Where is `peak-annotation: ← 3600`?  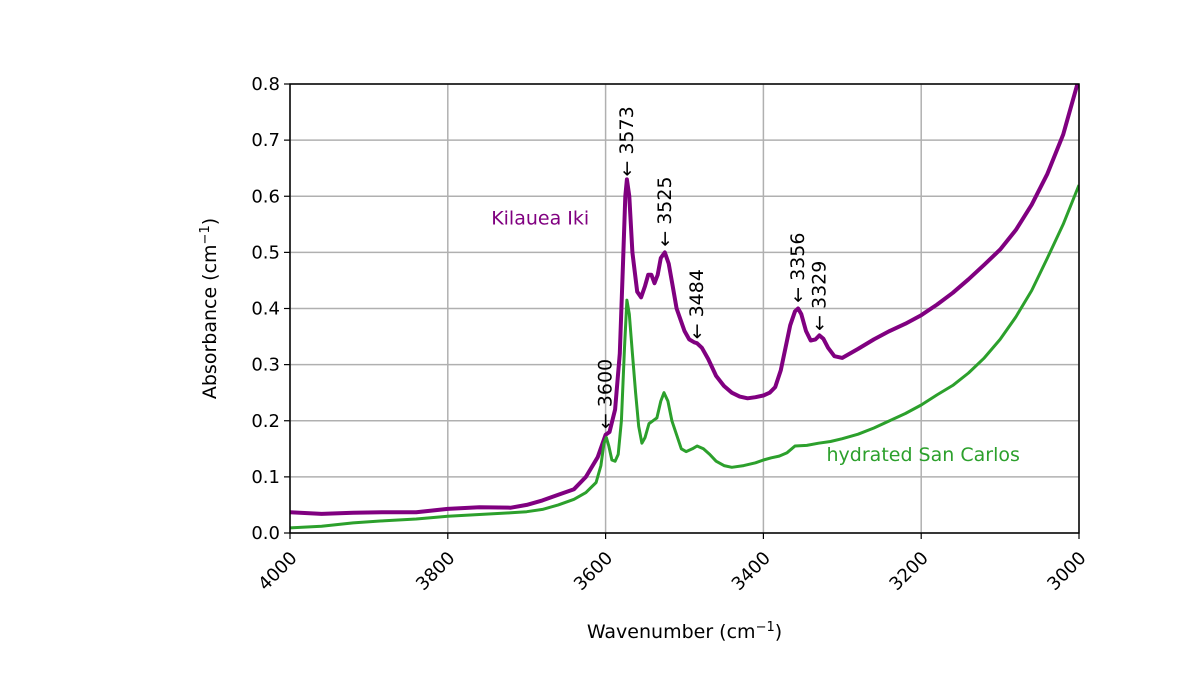
peak-annotation: ← 3600 is located at coordinates (606, 394).